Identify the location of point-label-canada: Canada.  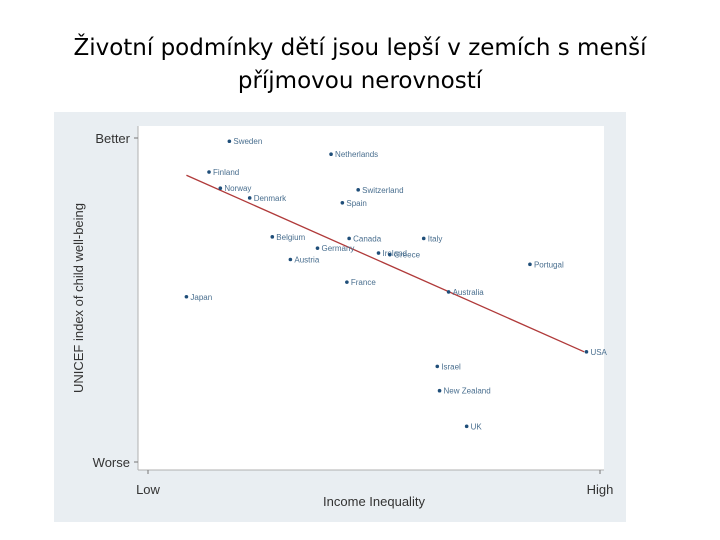
(367, 238).